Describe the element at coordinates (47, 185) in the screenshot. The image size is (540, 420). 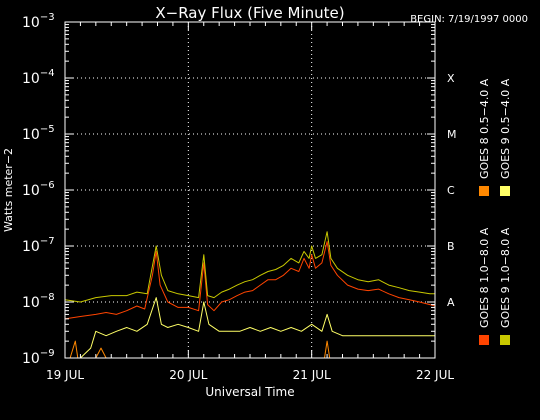
I see `y-tick-exponent: −6` at that location.